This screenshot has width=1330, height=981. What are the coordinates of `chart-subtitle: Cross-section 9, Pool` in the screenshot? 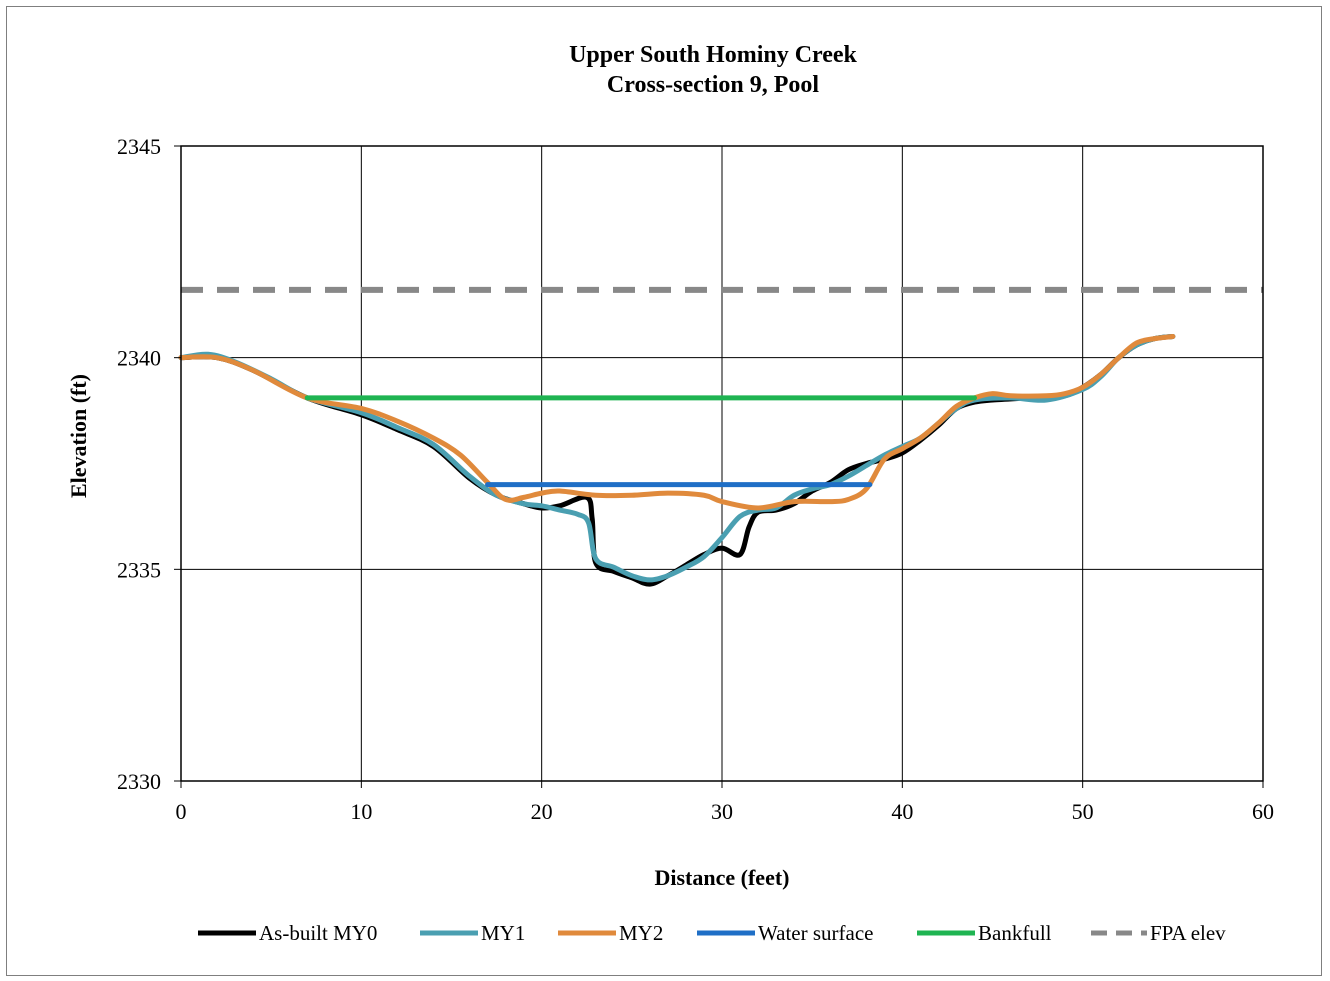 It's located at (713, 85).